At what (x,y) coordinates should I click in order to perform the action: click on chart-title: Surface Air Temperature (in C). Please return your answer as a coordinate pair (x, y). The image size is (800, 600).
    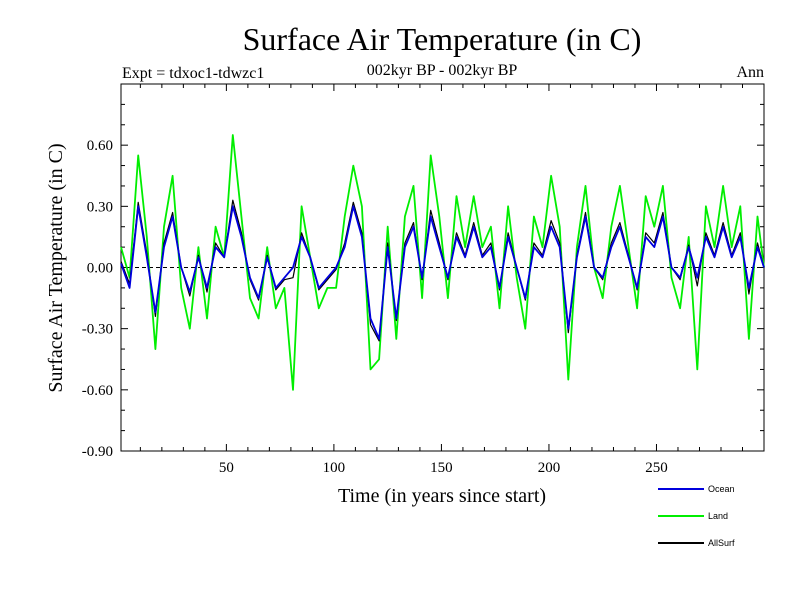
    Looking at the image, I should click on (442, 39).